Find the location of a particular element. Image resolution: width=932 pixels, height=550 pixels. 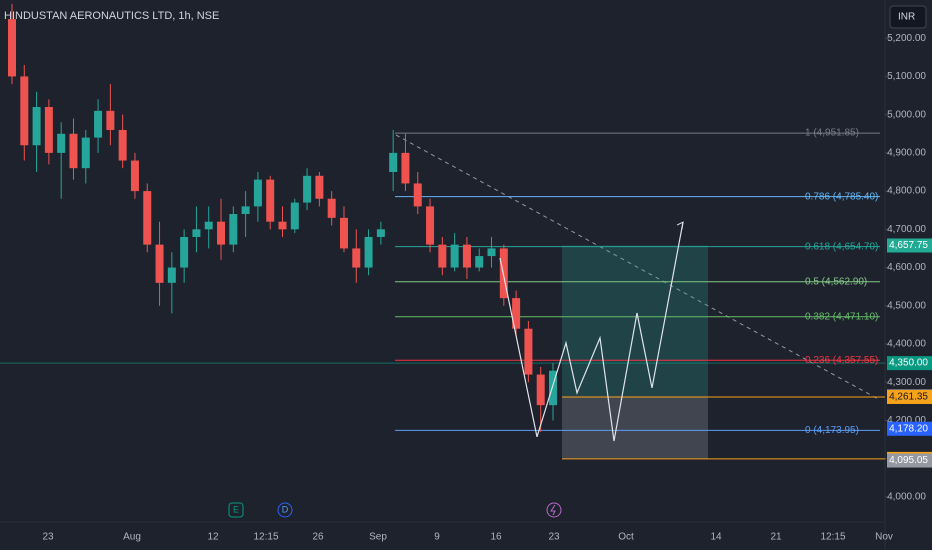

currency-box is located at coordinates (908, 17).